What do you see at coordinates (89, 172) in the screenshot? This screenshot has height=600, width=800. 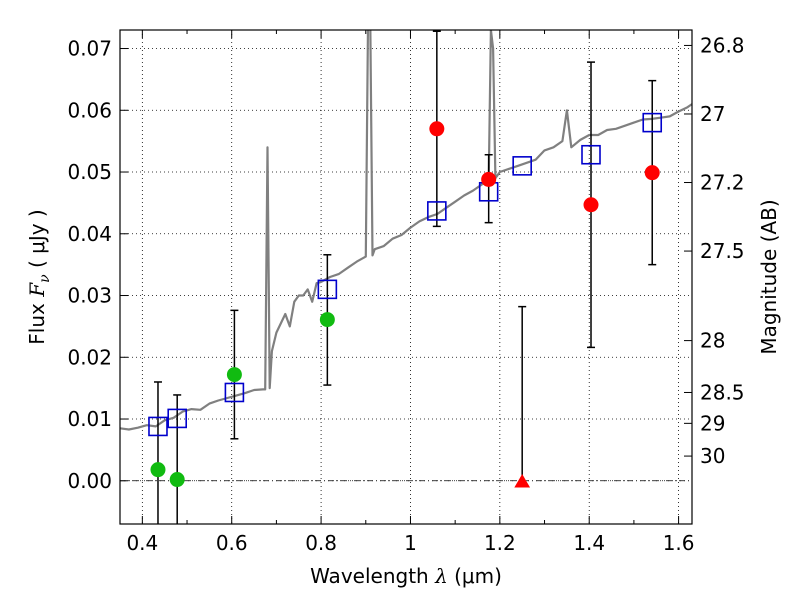 I see `y-tick-label: 0.05` at bounding box center [89, 172].